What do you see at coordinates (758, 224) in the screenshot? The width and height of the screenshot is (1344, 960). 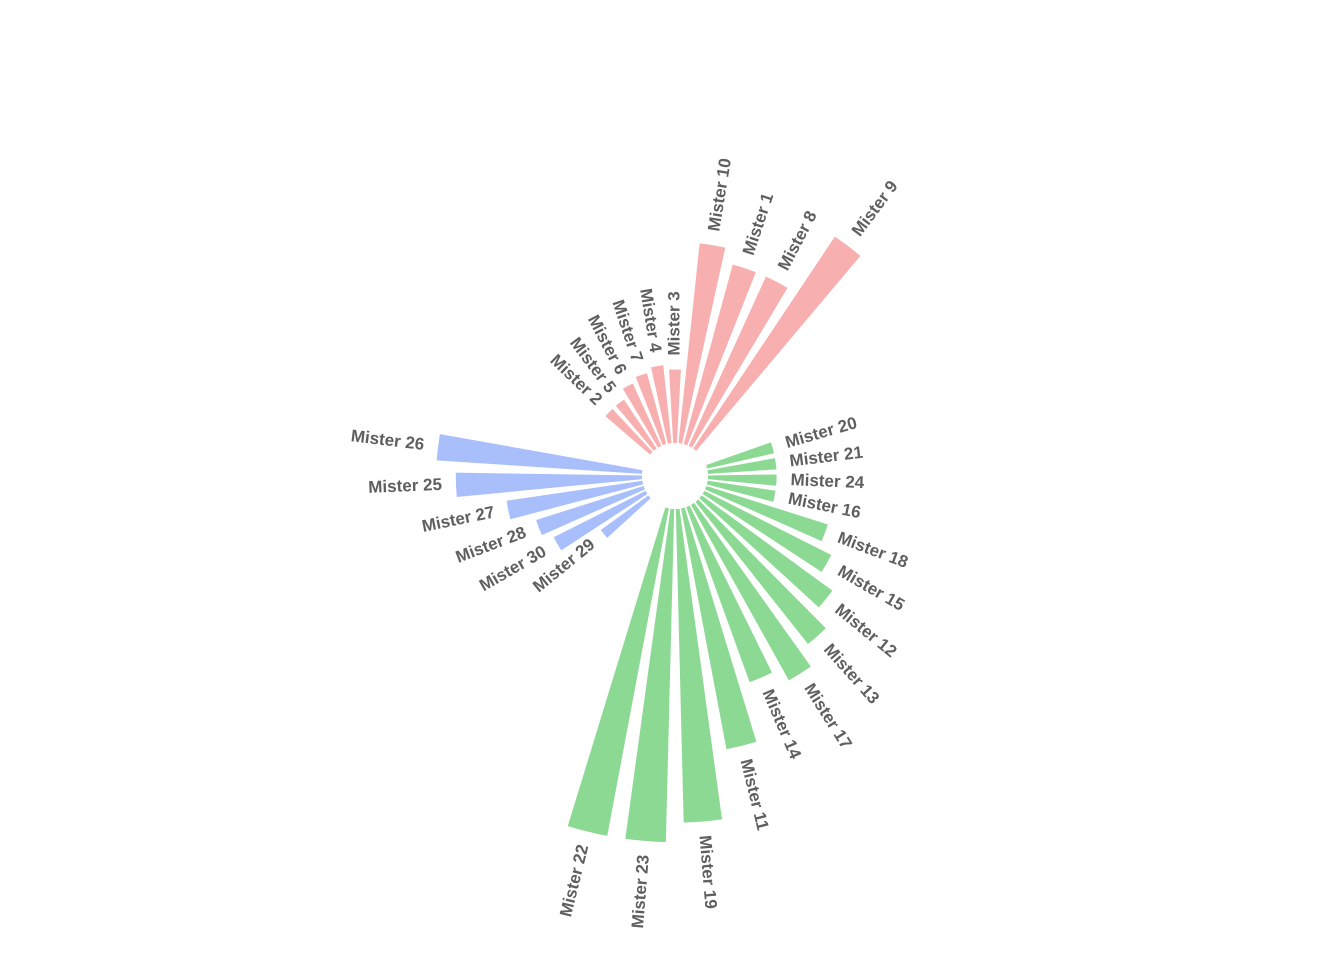 I see `label-mister-1: Mister 1` at bounding box center [758, 224].